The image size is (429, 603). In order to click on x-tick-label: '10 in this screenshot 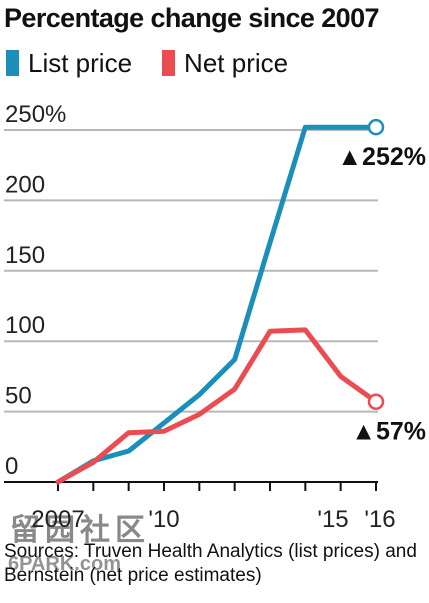, I will do `click(163, 519)`.